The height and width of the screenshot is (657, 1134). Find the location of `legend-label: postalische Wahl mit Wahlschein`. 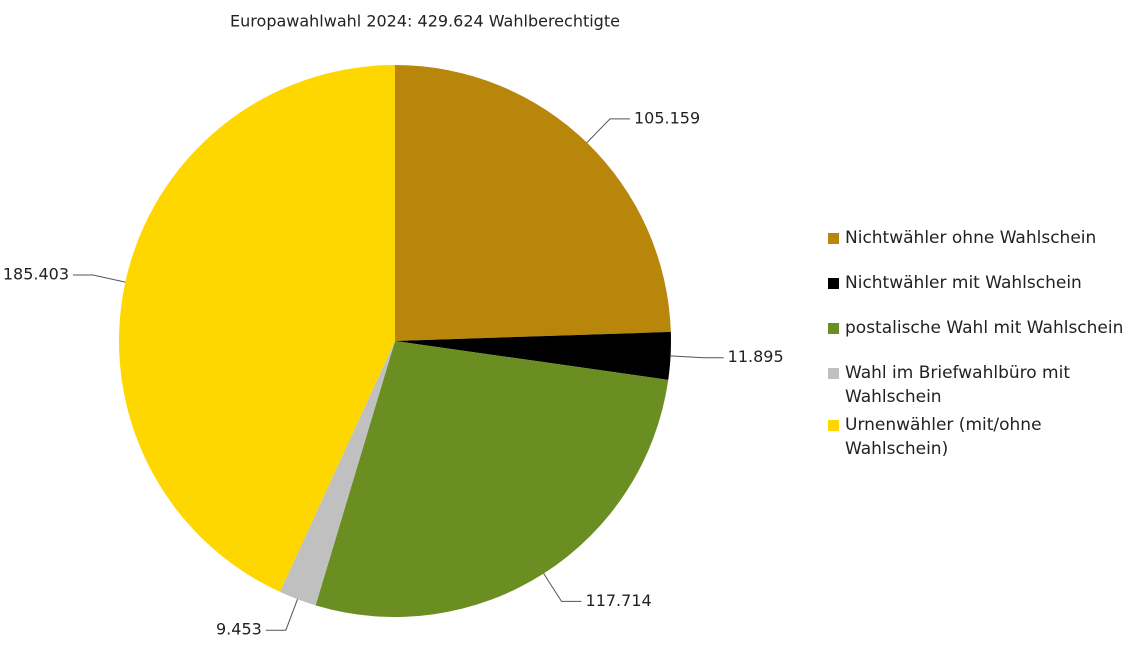

legend-label: postalische Wahl mit Wahlschein is located at coordinates (984, 328).